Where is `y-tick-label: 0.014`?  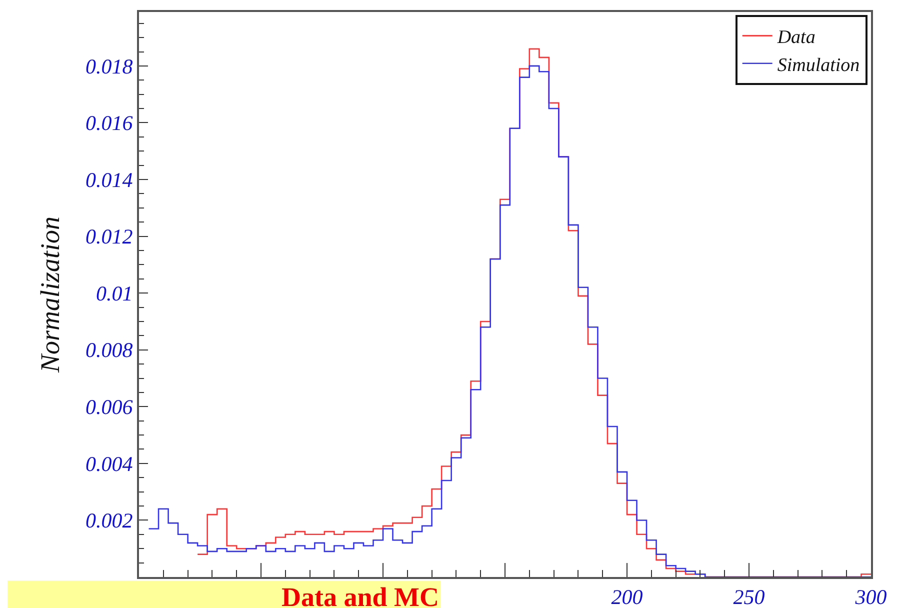
y-tick-label: 0.014 is located at coordinates (110, 180).